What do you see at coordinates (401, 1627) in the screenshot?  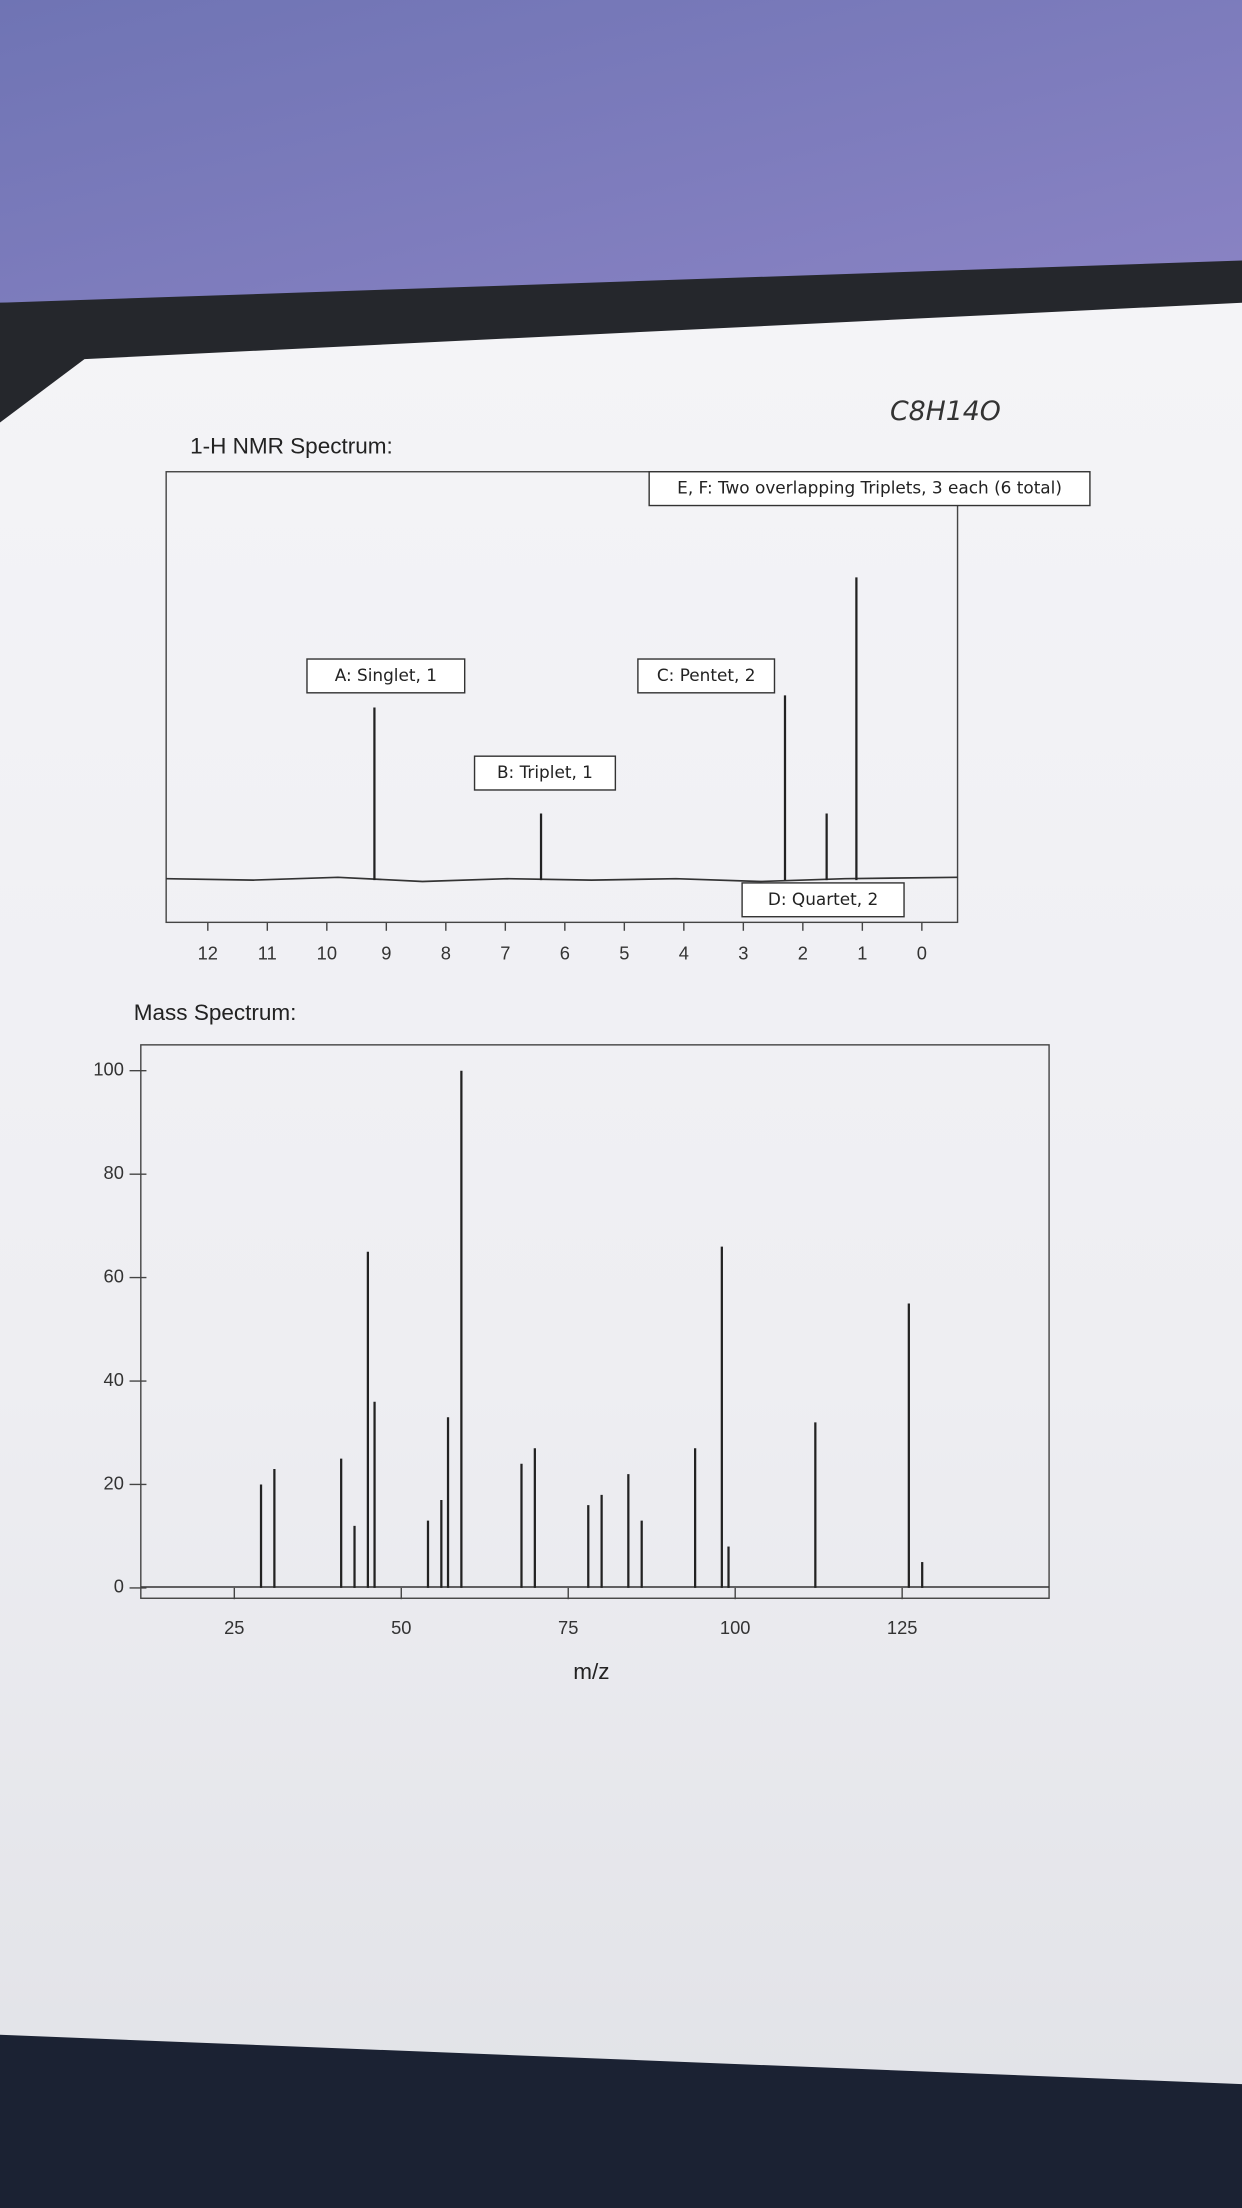 I see `x-tick-label: 50` at bounding box center [401, 1627].